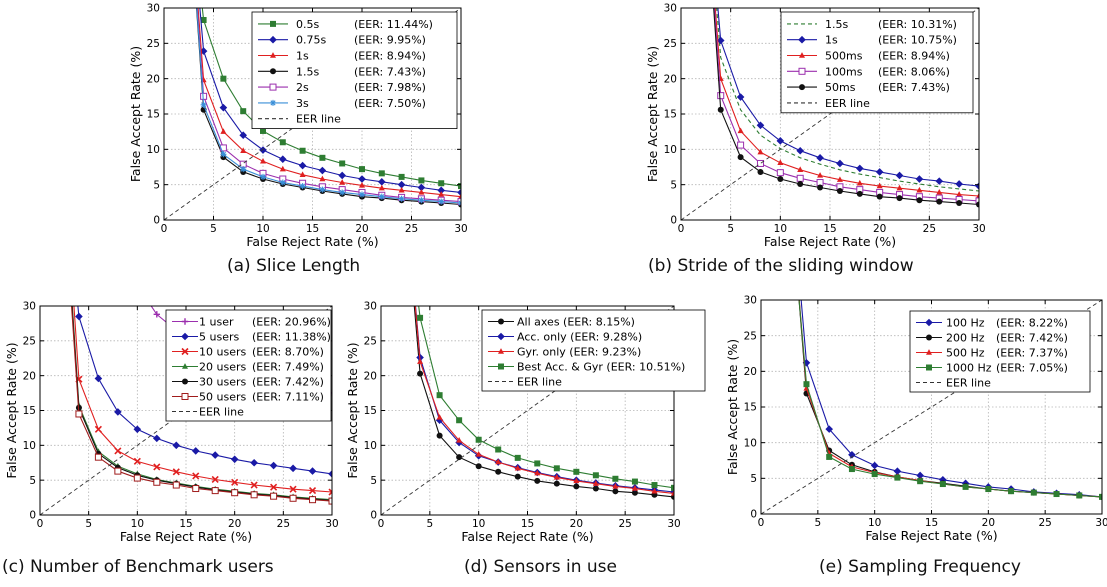 The height and width of the screenshot is (587, 1107). Describe the element at coordinates (753, 515) in the screenshot. I see `y-tick-label: 0` at that location.